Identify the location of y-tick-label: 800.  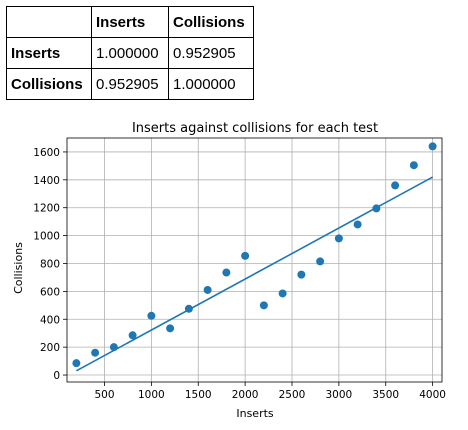
(50, 264).